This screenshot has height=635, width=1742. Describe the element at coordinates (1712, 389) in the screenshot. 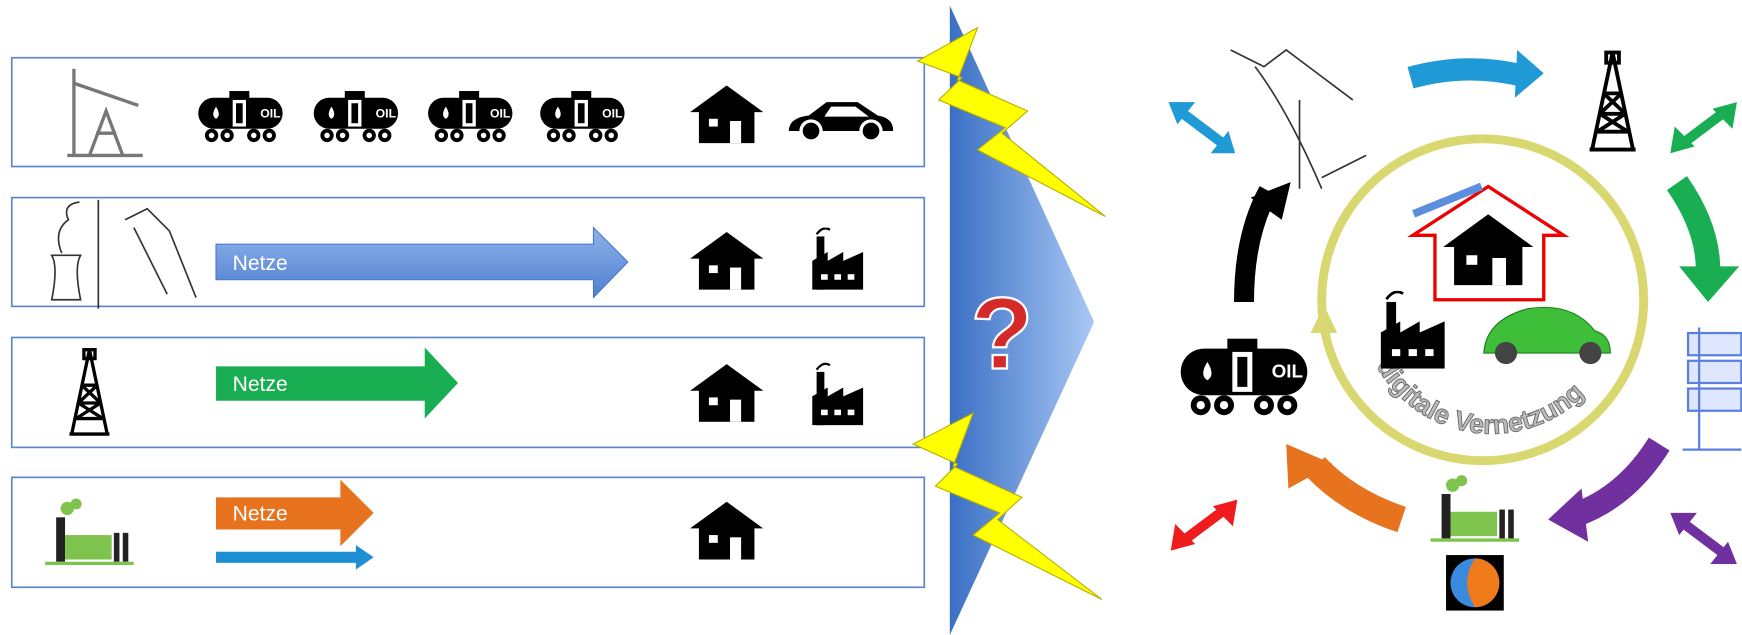

I see `server-rack` at that location.